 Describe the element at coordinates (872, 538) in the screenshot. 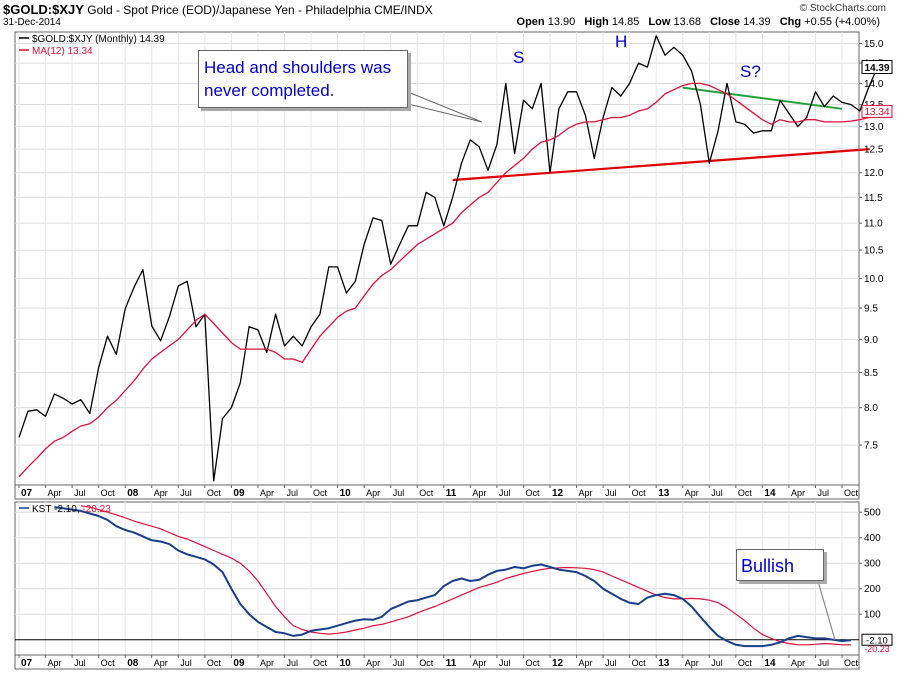

I see `kst-tick-label: 400` at that location.